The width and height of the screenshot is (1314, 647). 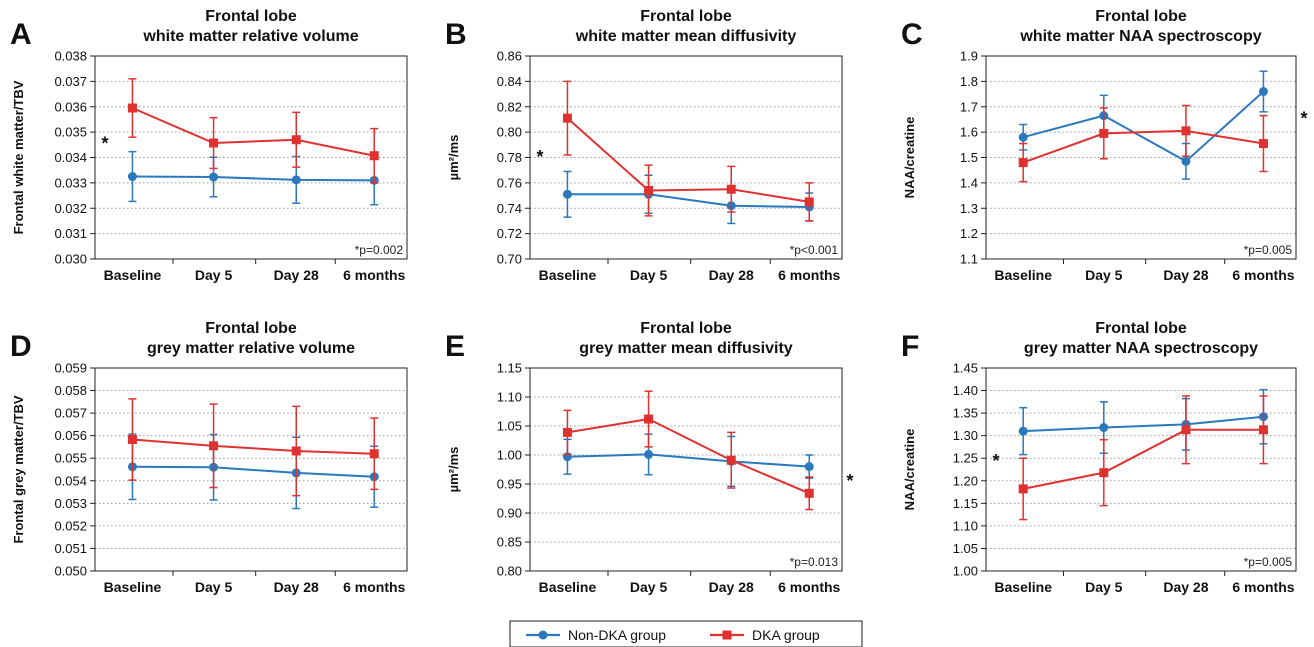 What do you see at coordinates (70, 480) in the screenshot?
I see `y-tick-label: 0.054` at bounding box center [70, 480].